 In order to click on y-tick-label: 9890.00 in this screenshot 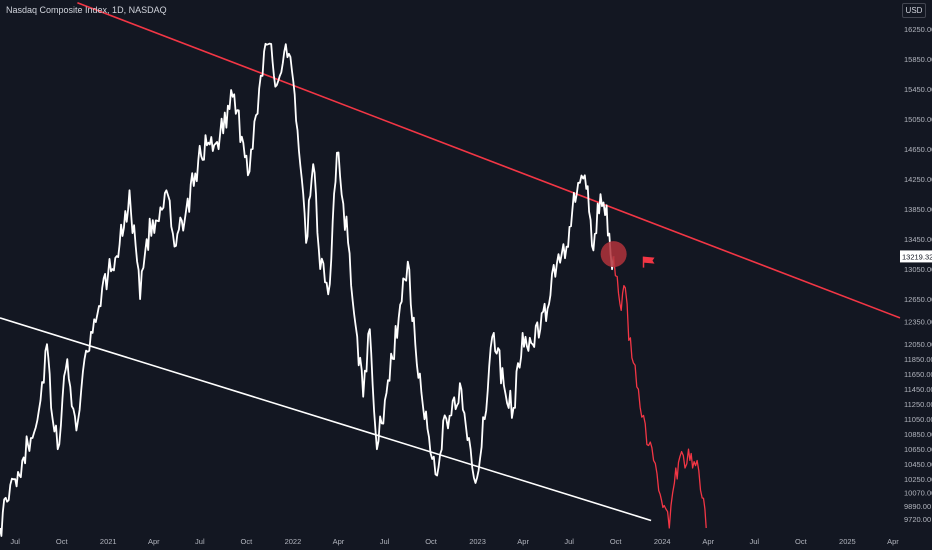, I will do `click(917, 506)`.